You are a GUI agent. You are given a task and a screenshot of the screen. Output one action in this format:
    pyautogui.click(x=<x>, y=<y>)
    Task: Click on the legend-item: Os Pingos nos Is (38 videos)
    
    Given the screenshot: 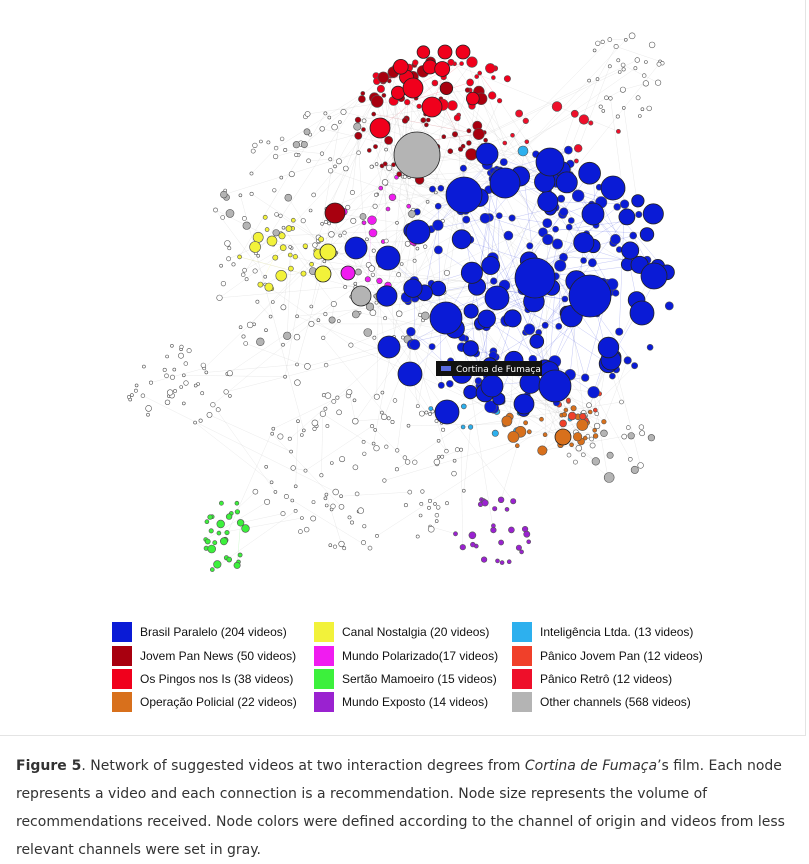 What is the action you would take?
    pyautogui.click(x=202, y=679)
    